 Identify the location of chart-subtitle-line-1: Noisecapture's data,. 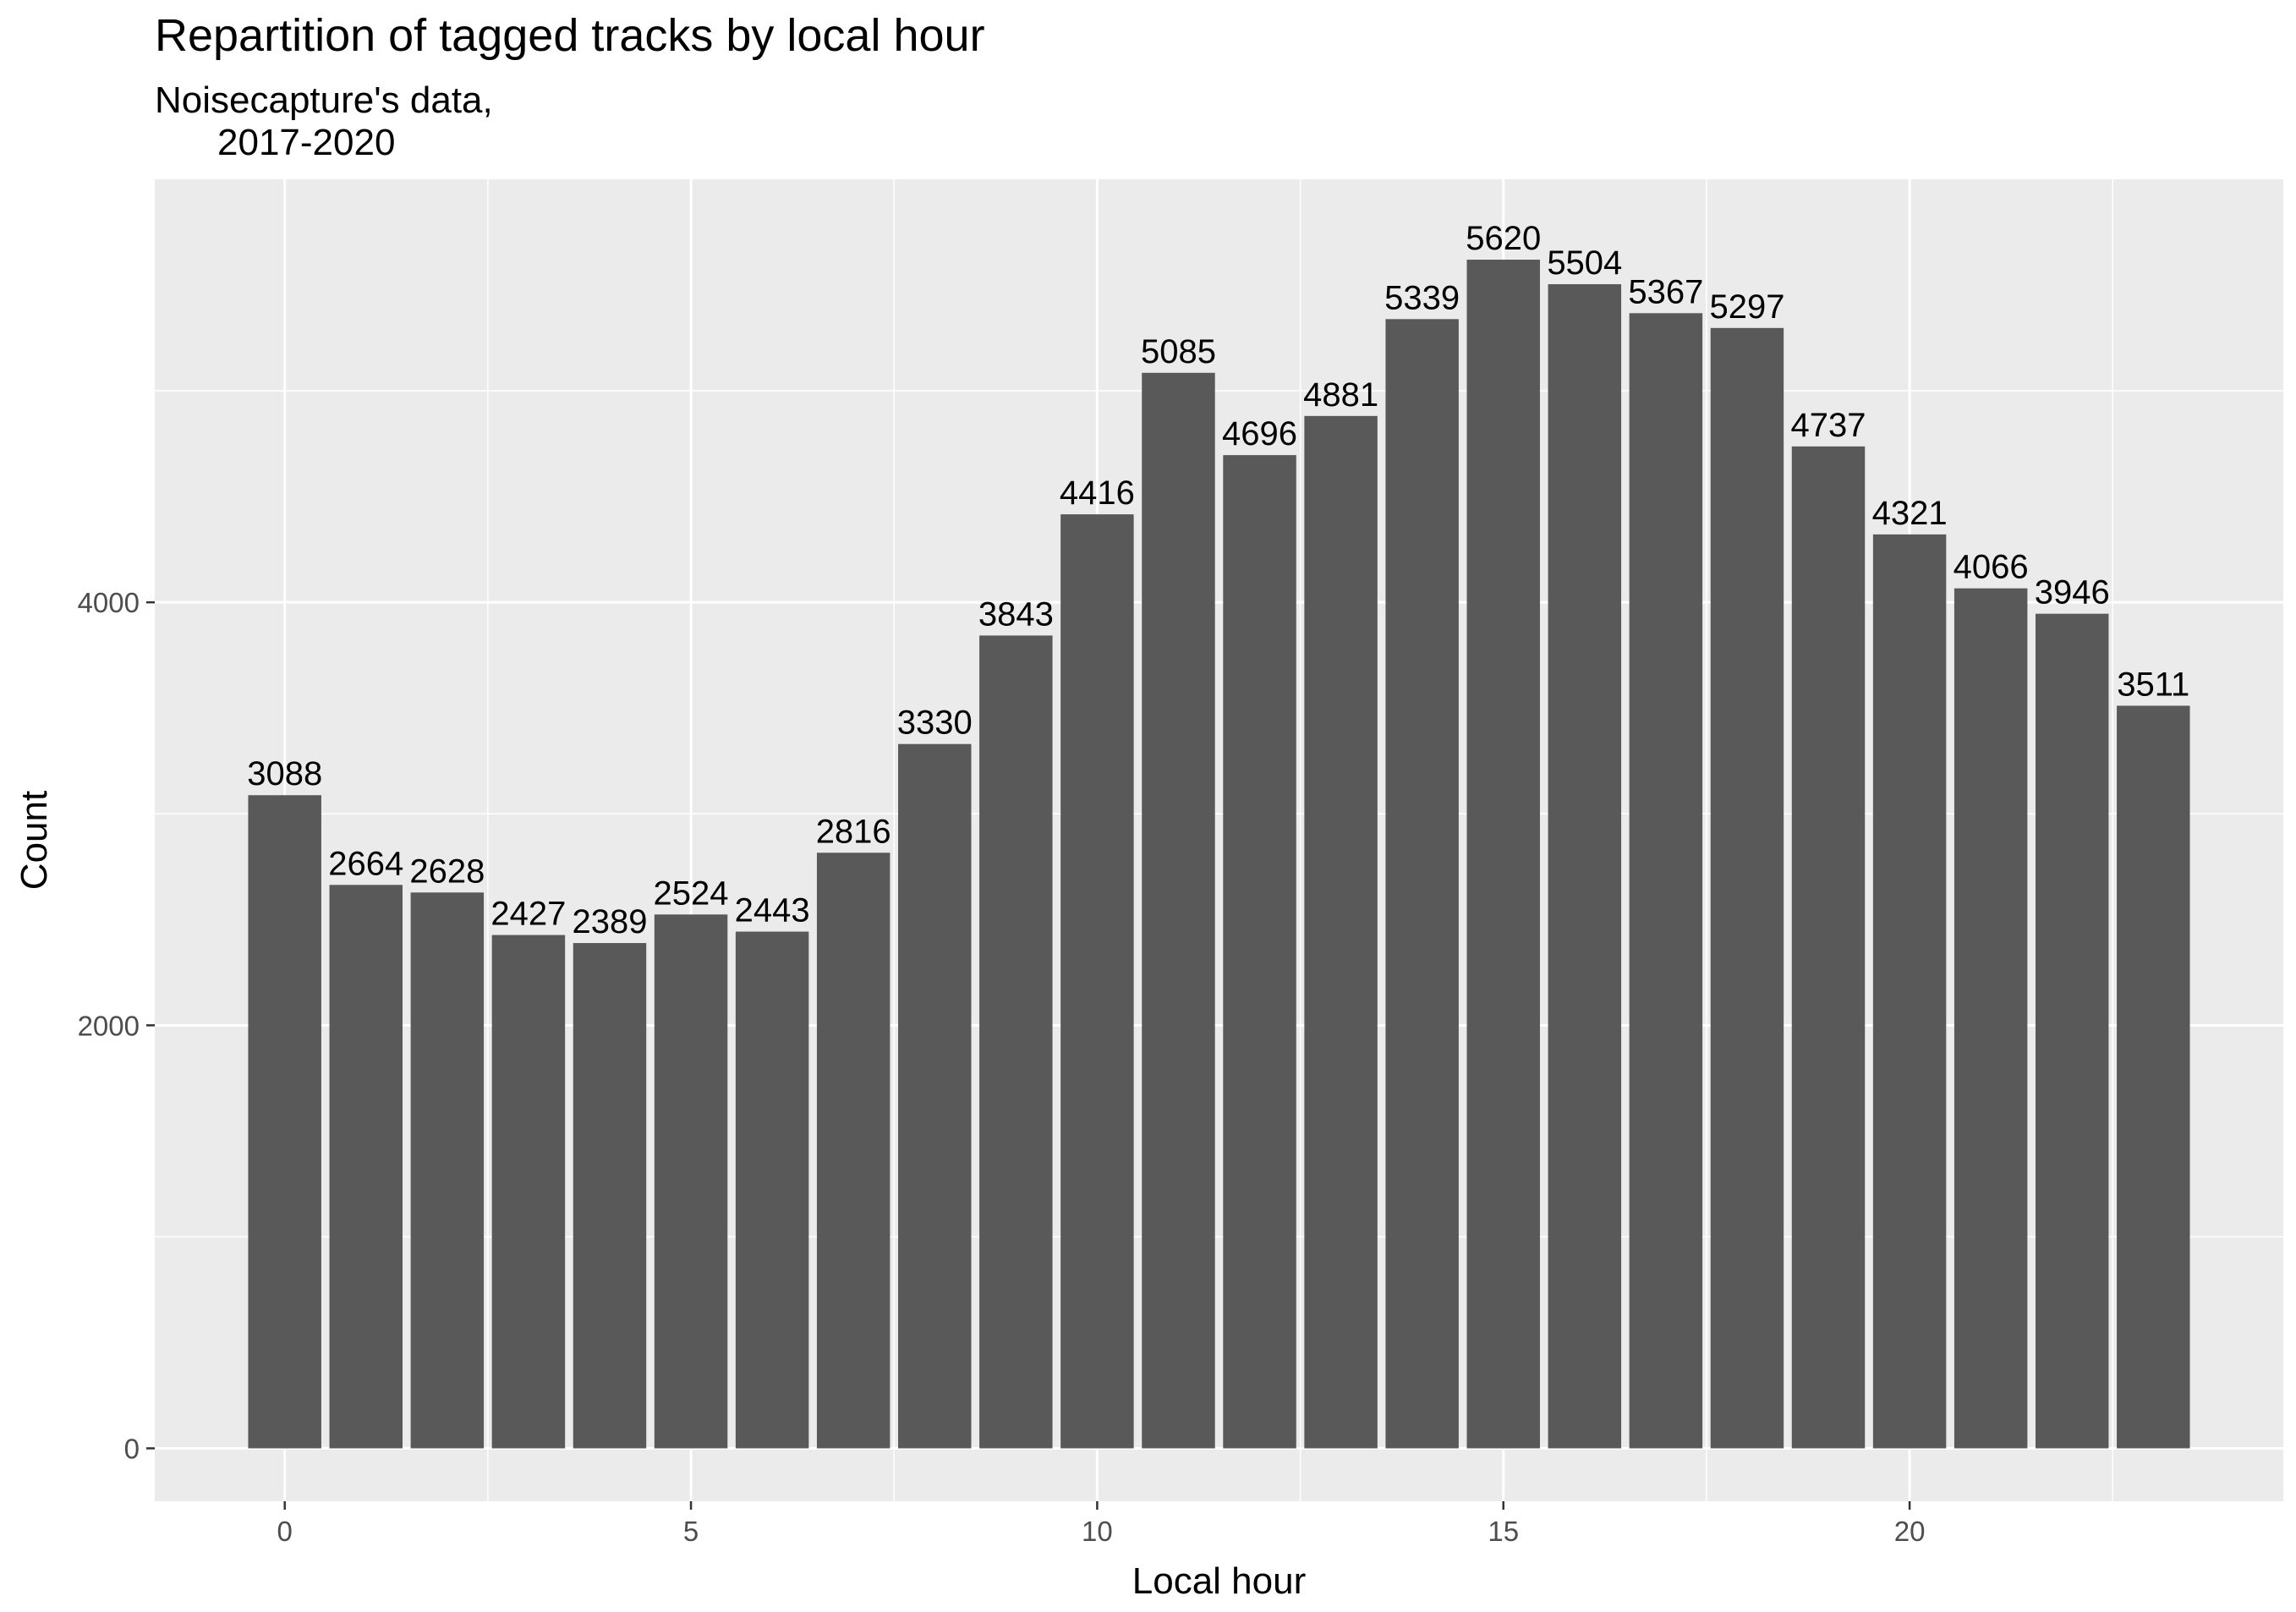
(324, 100).